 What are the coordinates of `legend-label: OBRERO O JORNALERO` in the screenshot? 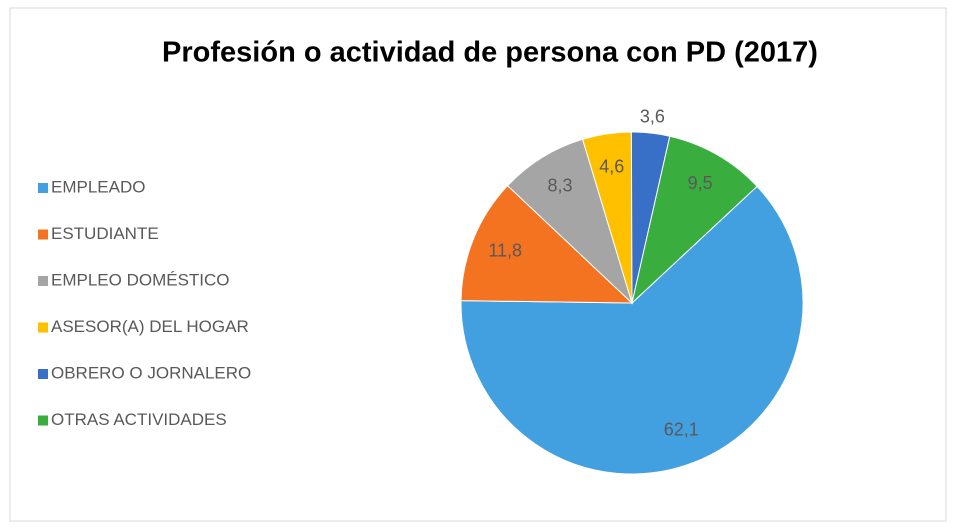 It's located at (151, 372).